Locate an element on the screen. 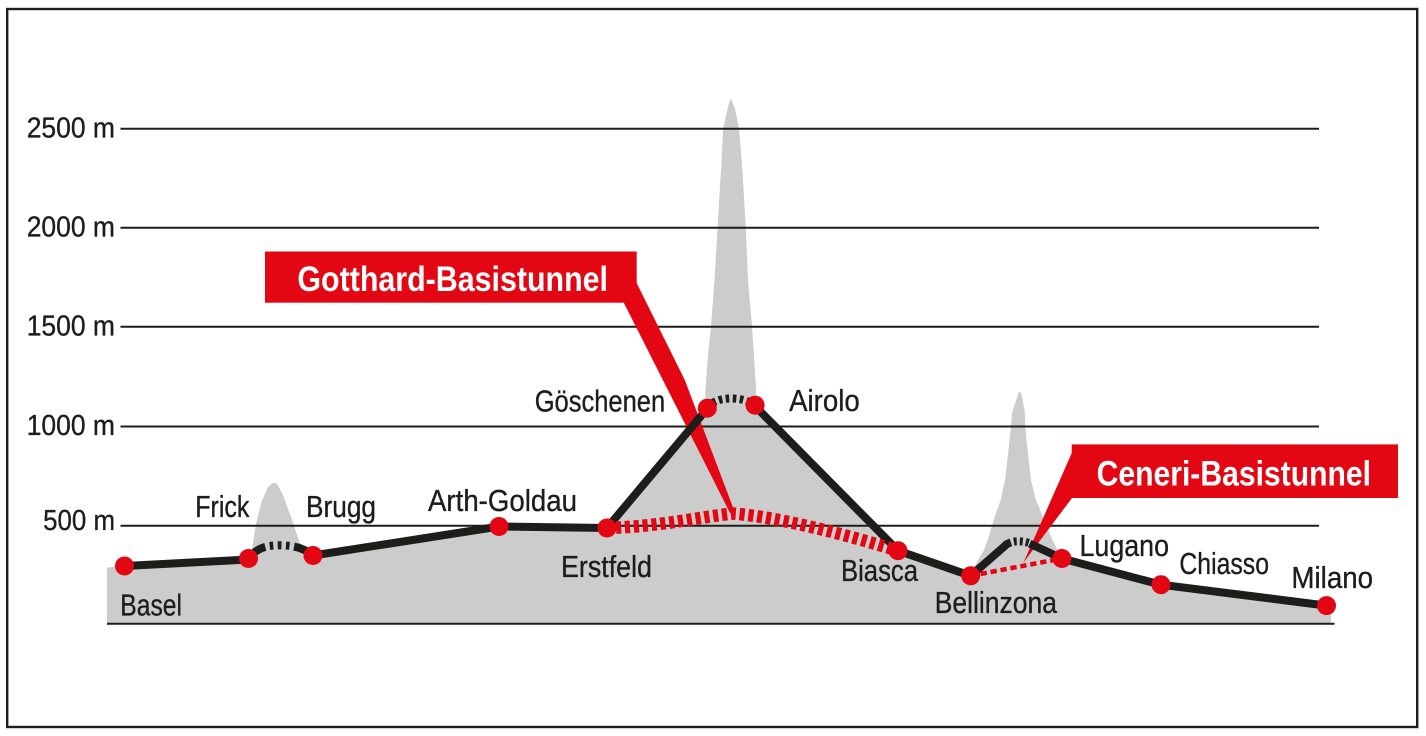  svg-text: Chiasso is located at coordinates (1224, 563).